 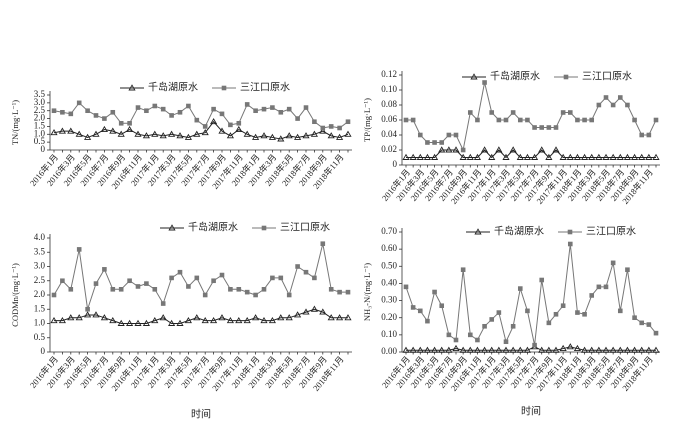 What do you see at coordinates (389, 248) in the screenshot?
I see `y-tick-label: 0.60` at bounding box center [389, 248].